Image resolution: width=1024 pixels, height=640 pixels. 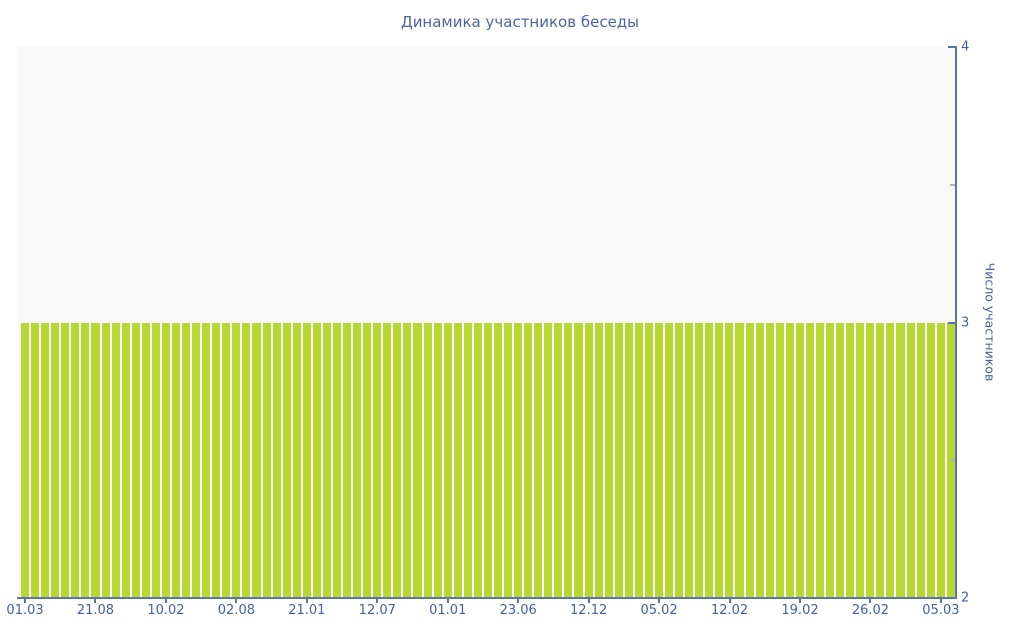 I want to click on x-tick-label: 10.02, so click(x=166, y=610).